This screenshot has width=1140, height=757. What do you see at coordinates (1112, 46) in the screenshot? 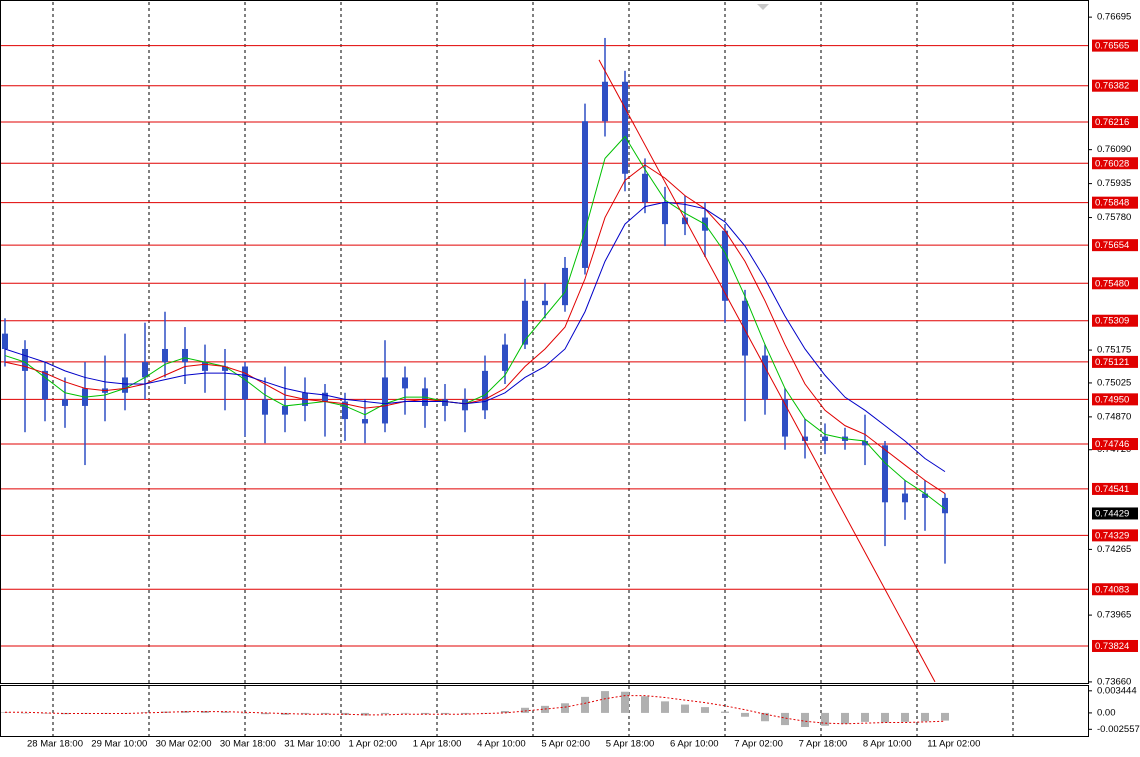
I see `level-label: 0.76565` at bounding box center [1112, 46].